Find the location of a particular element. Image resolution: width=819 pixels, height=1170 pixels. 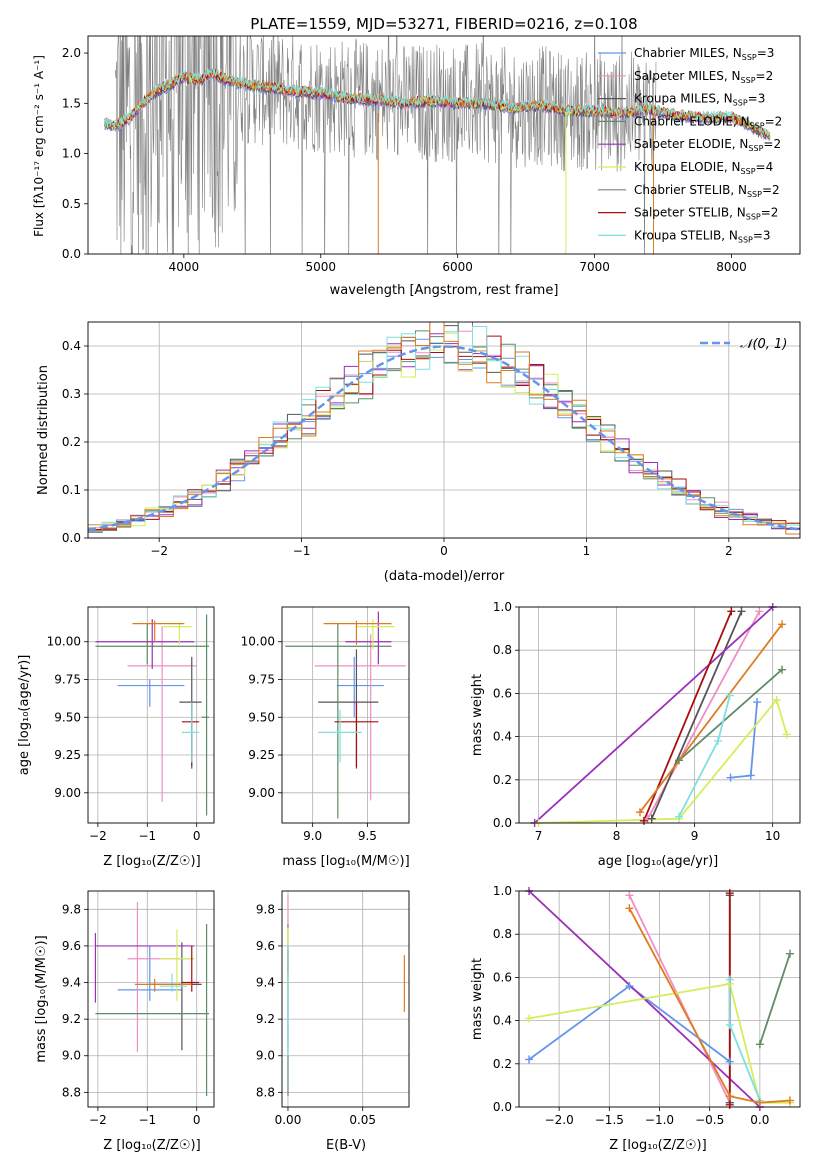

legend-entry: Salpeter MILES, NSSP=2 is located at coordinates (703, 77).